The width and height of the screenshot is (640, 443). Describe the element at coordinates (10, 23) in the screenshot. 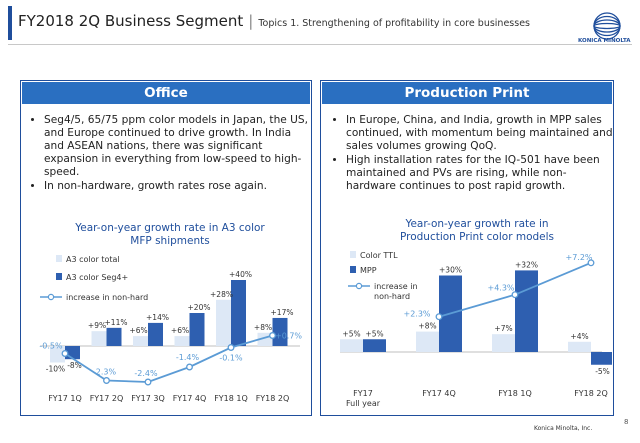

I see `title-accent-bar` at that location.